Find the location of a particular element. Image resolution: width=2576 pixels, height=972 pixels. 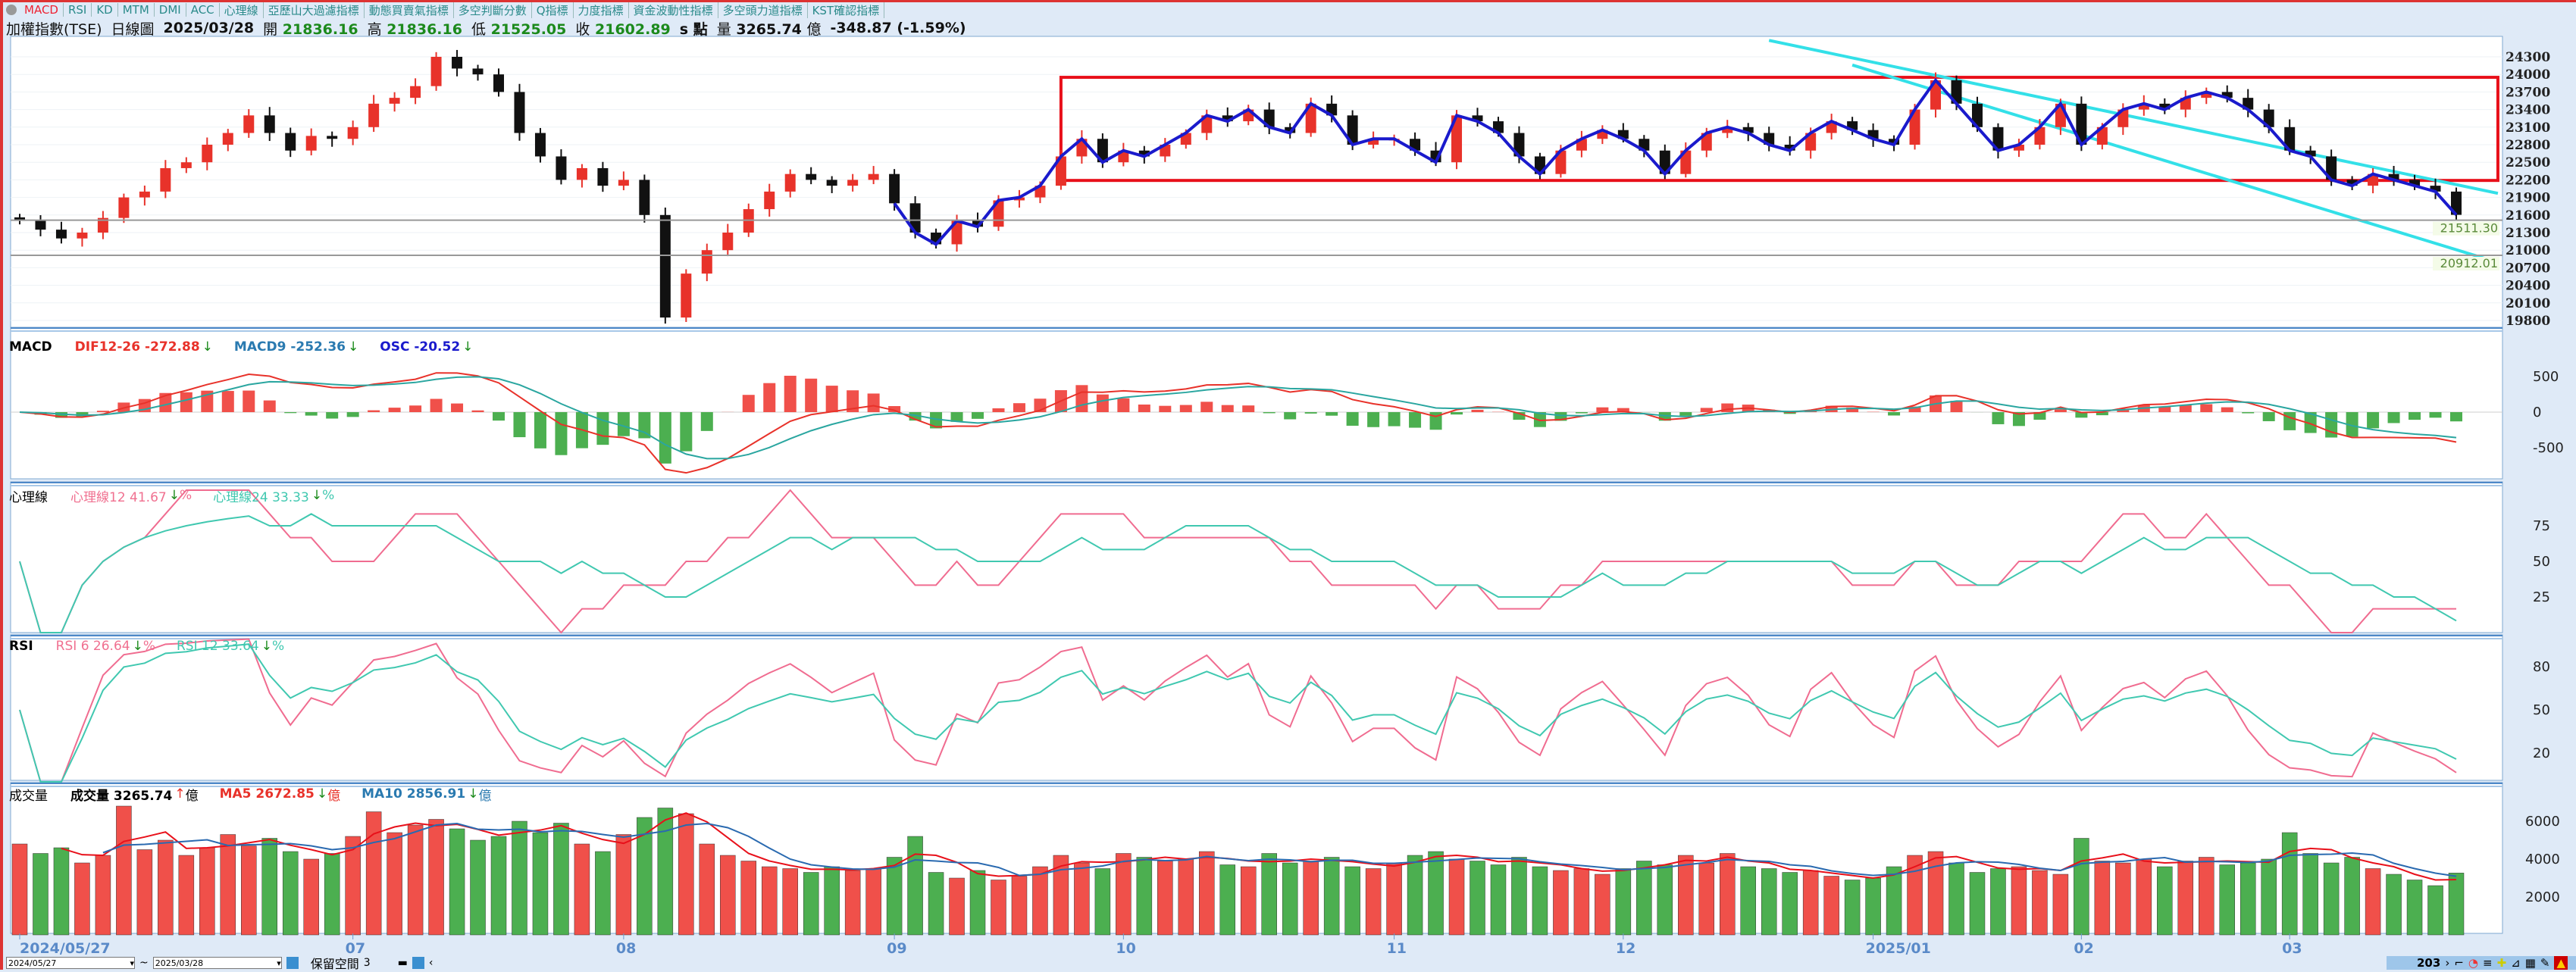

alert-icon: ▲ is located at coordinates (2561, 963).